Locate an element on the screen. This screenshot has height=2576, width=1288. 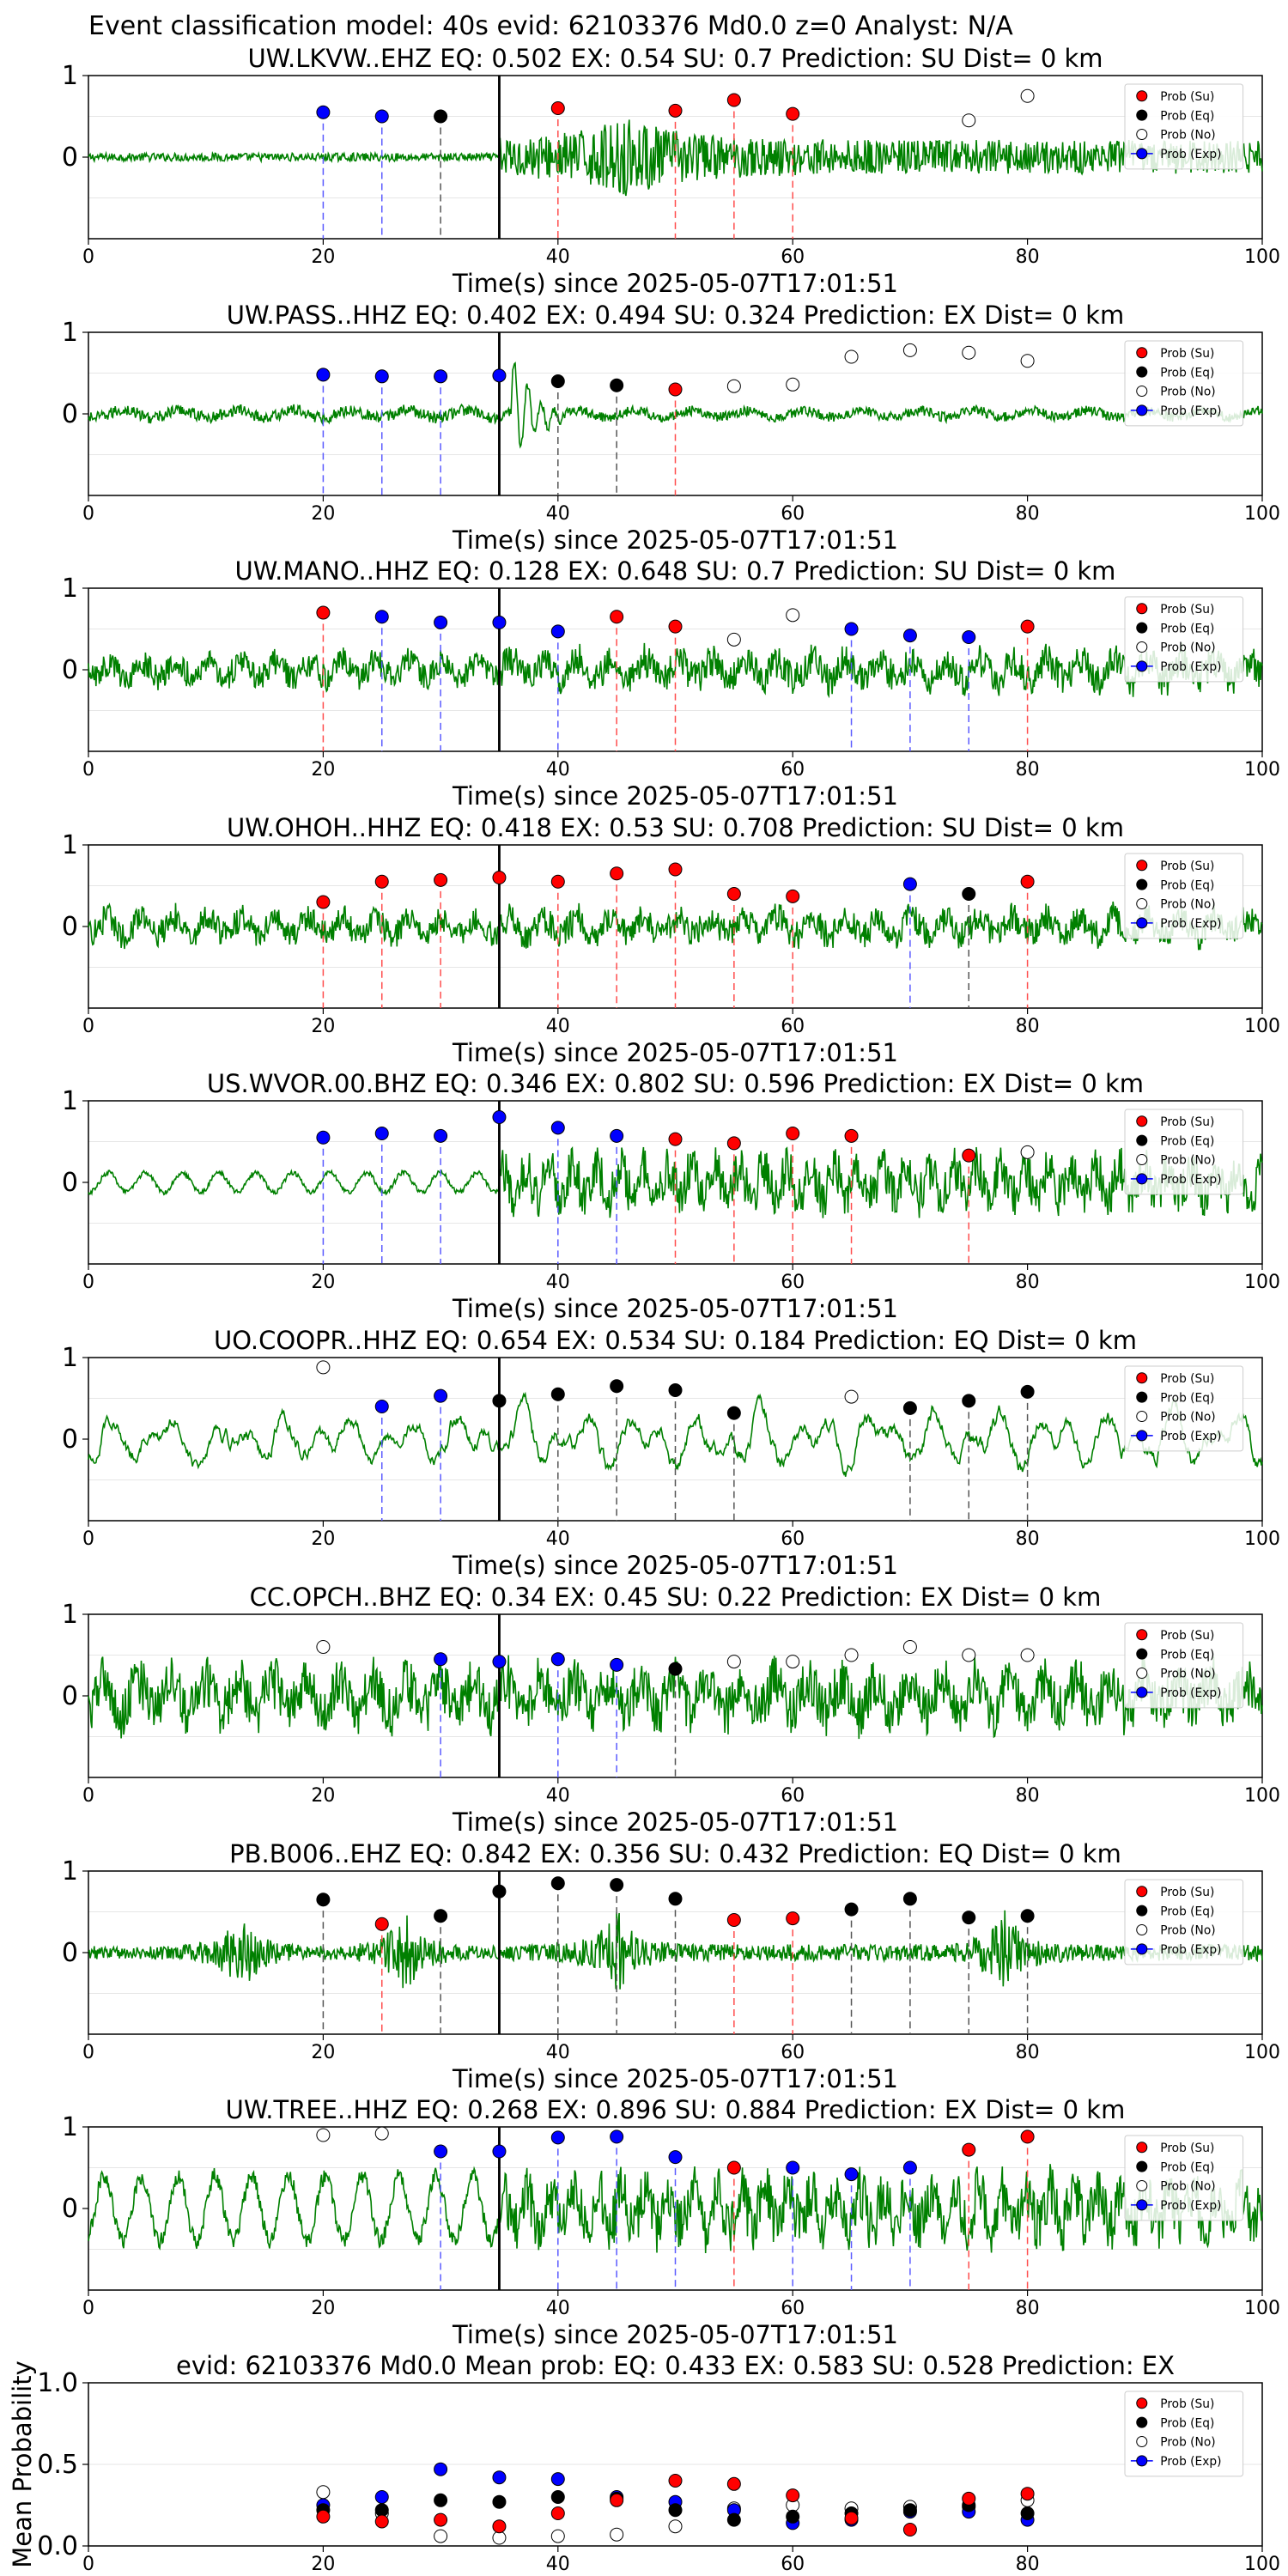
waveform-trace is located at coordinates (675, 1950).